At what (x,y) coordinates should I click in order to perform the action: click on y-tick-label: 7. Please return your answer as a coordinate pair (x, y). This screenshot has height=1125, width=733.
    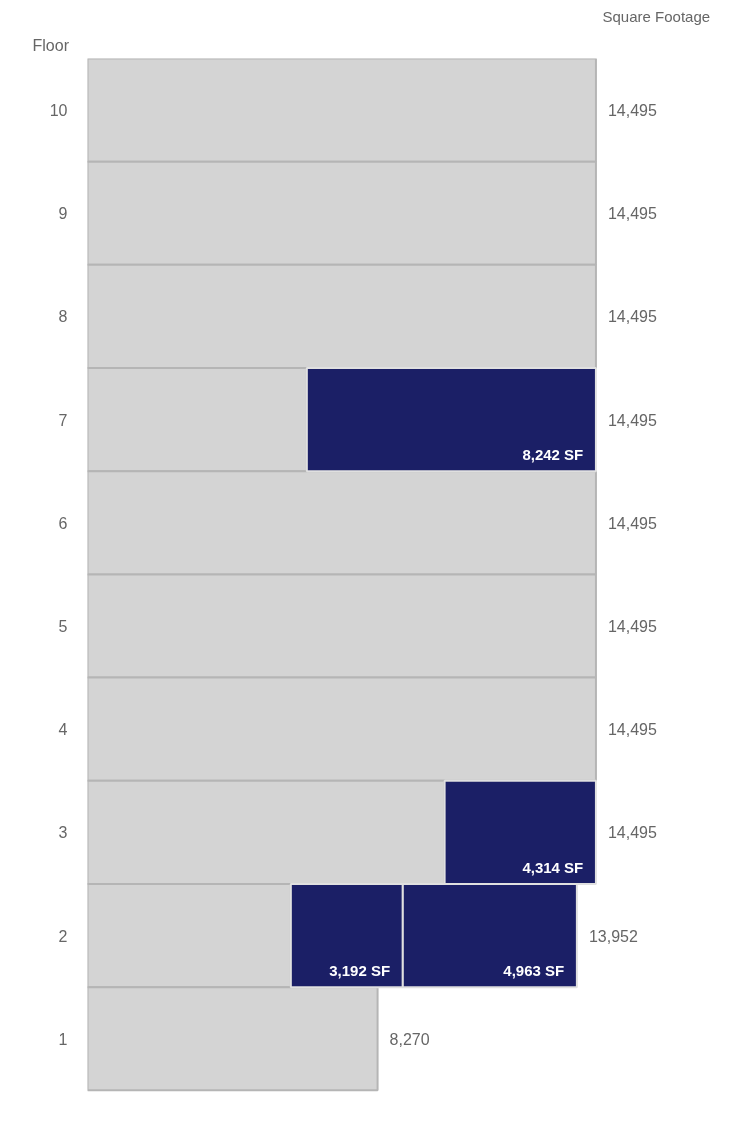
    Looking at the image, I should click on (63, 420).